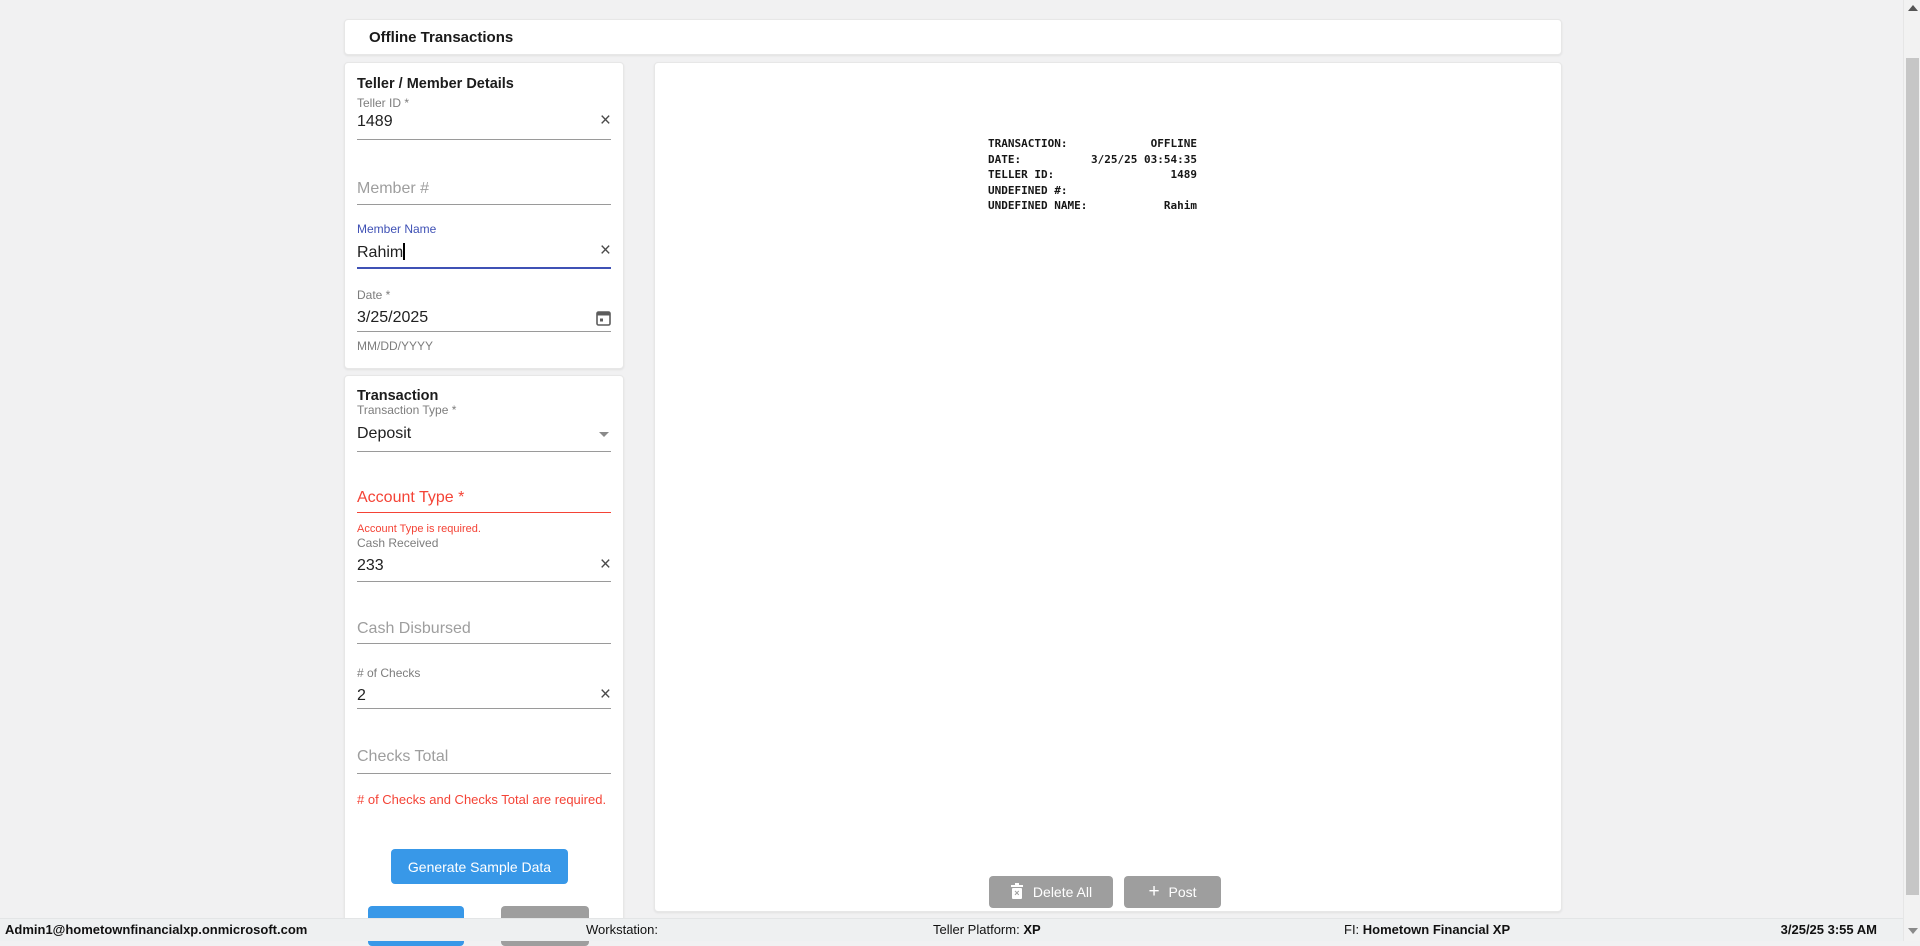 The image size is (1920, 946). I want to click on vertical-scrollbar, so click(1911, 470).